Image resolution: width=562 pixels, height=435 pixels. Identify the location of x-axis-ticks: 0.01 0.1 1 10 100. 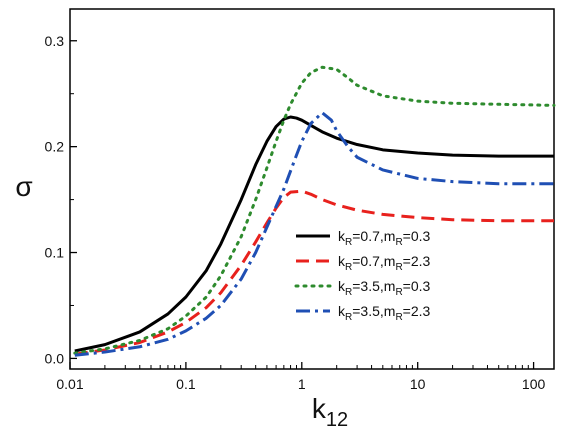
(300, 377).